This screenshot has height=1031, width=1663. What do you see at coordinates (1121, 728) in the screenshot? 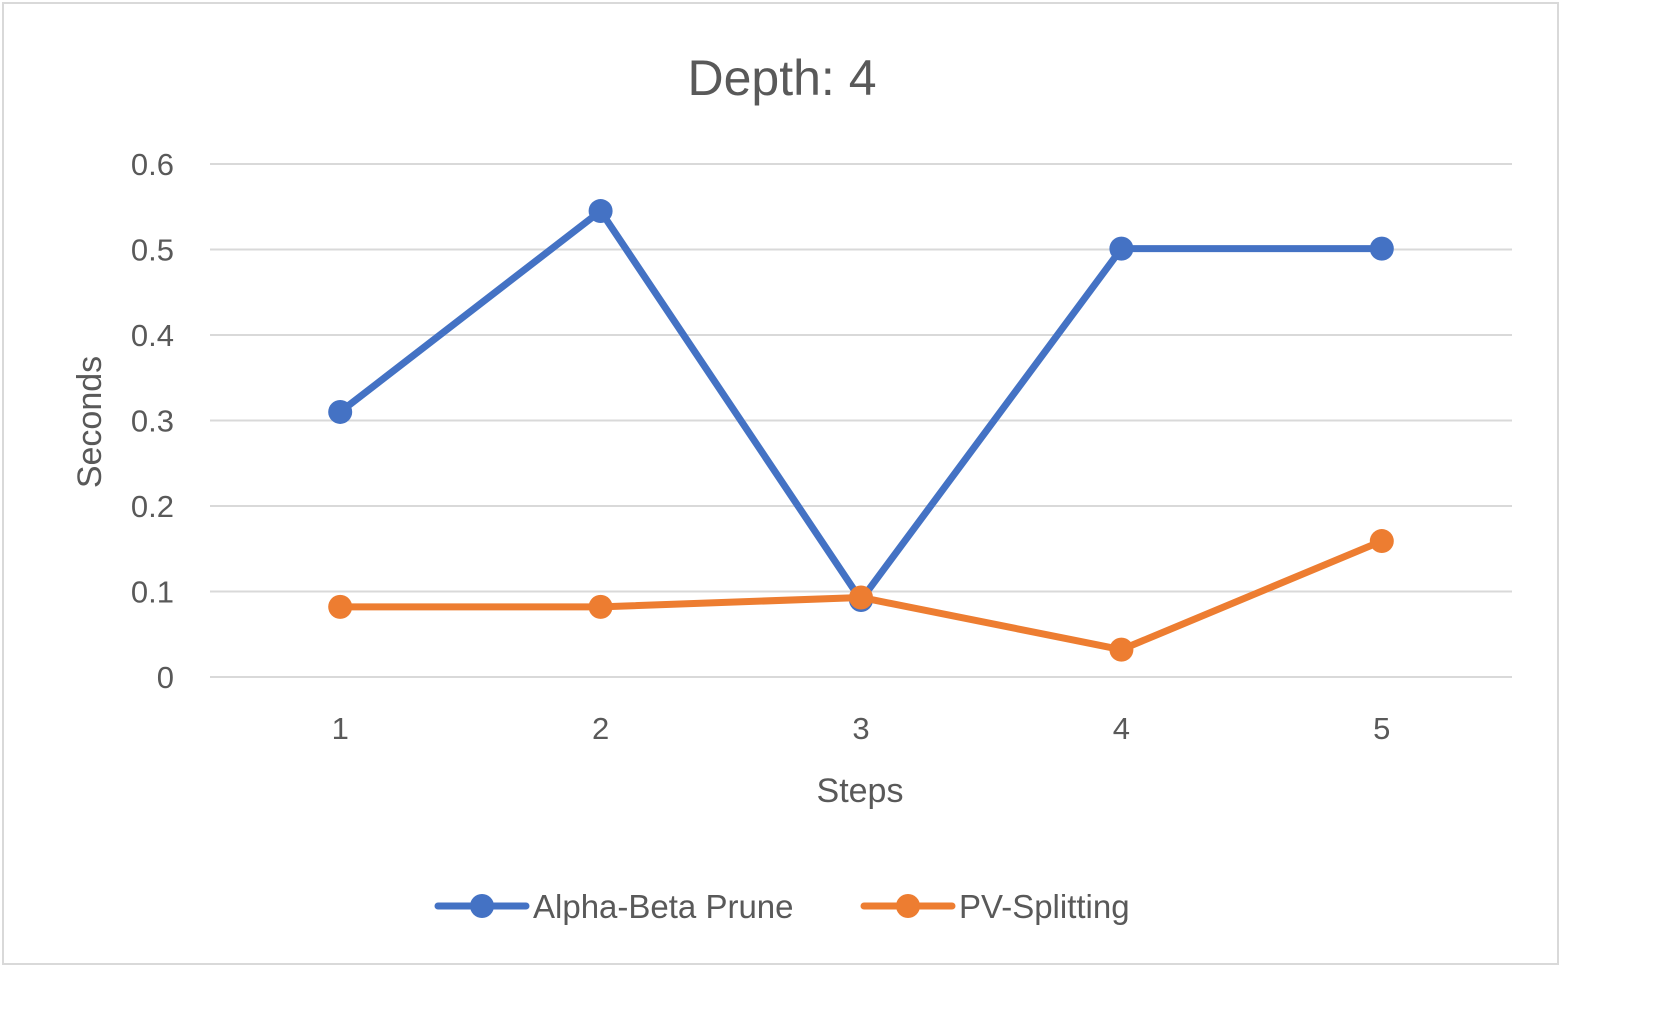
I see `x-tick-label: 4` at bounding box center [1121, 728].